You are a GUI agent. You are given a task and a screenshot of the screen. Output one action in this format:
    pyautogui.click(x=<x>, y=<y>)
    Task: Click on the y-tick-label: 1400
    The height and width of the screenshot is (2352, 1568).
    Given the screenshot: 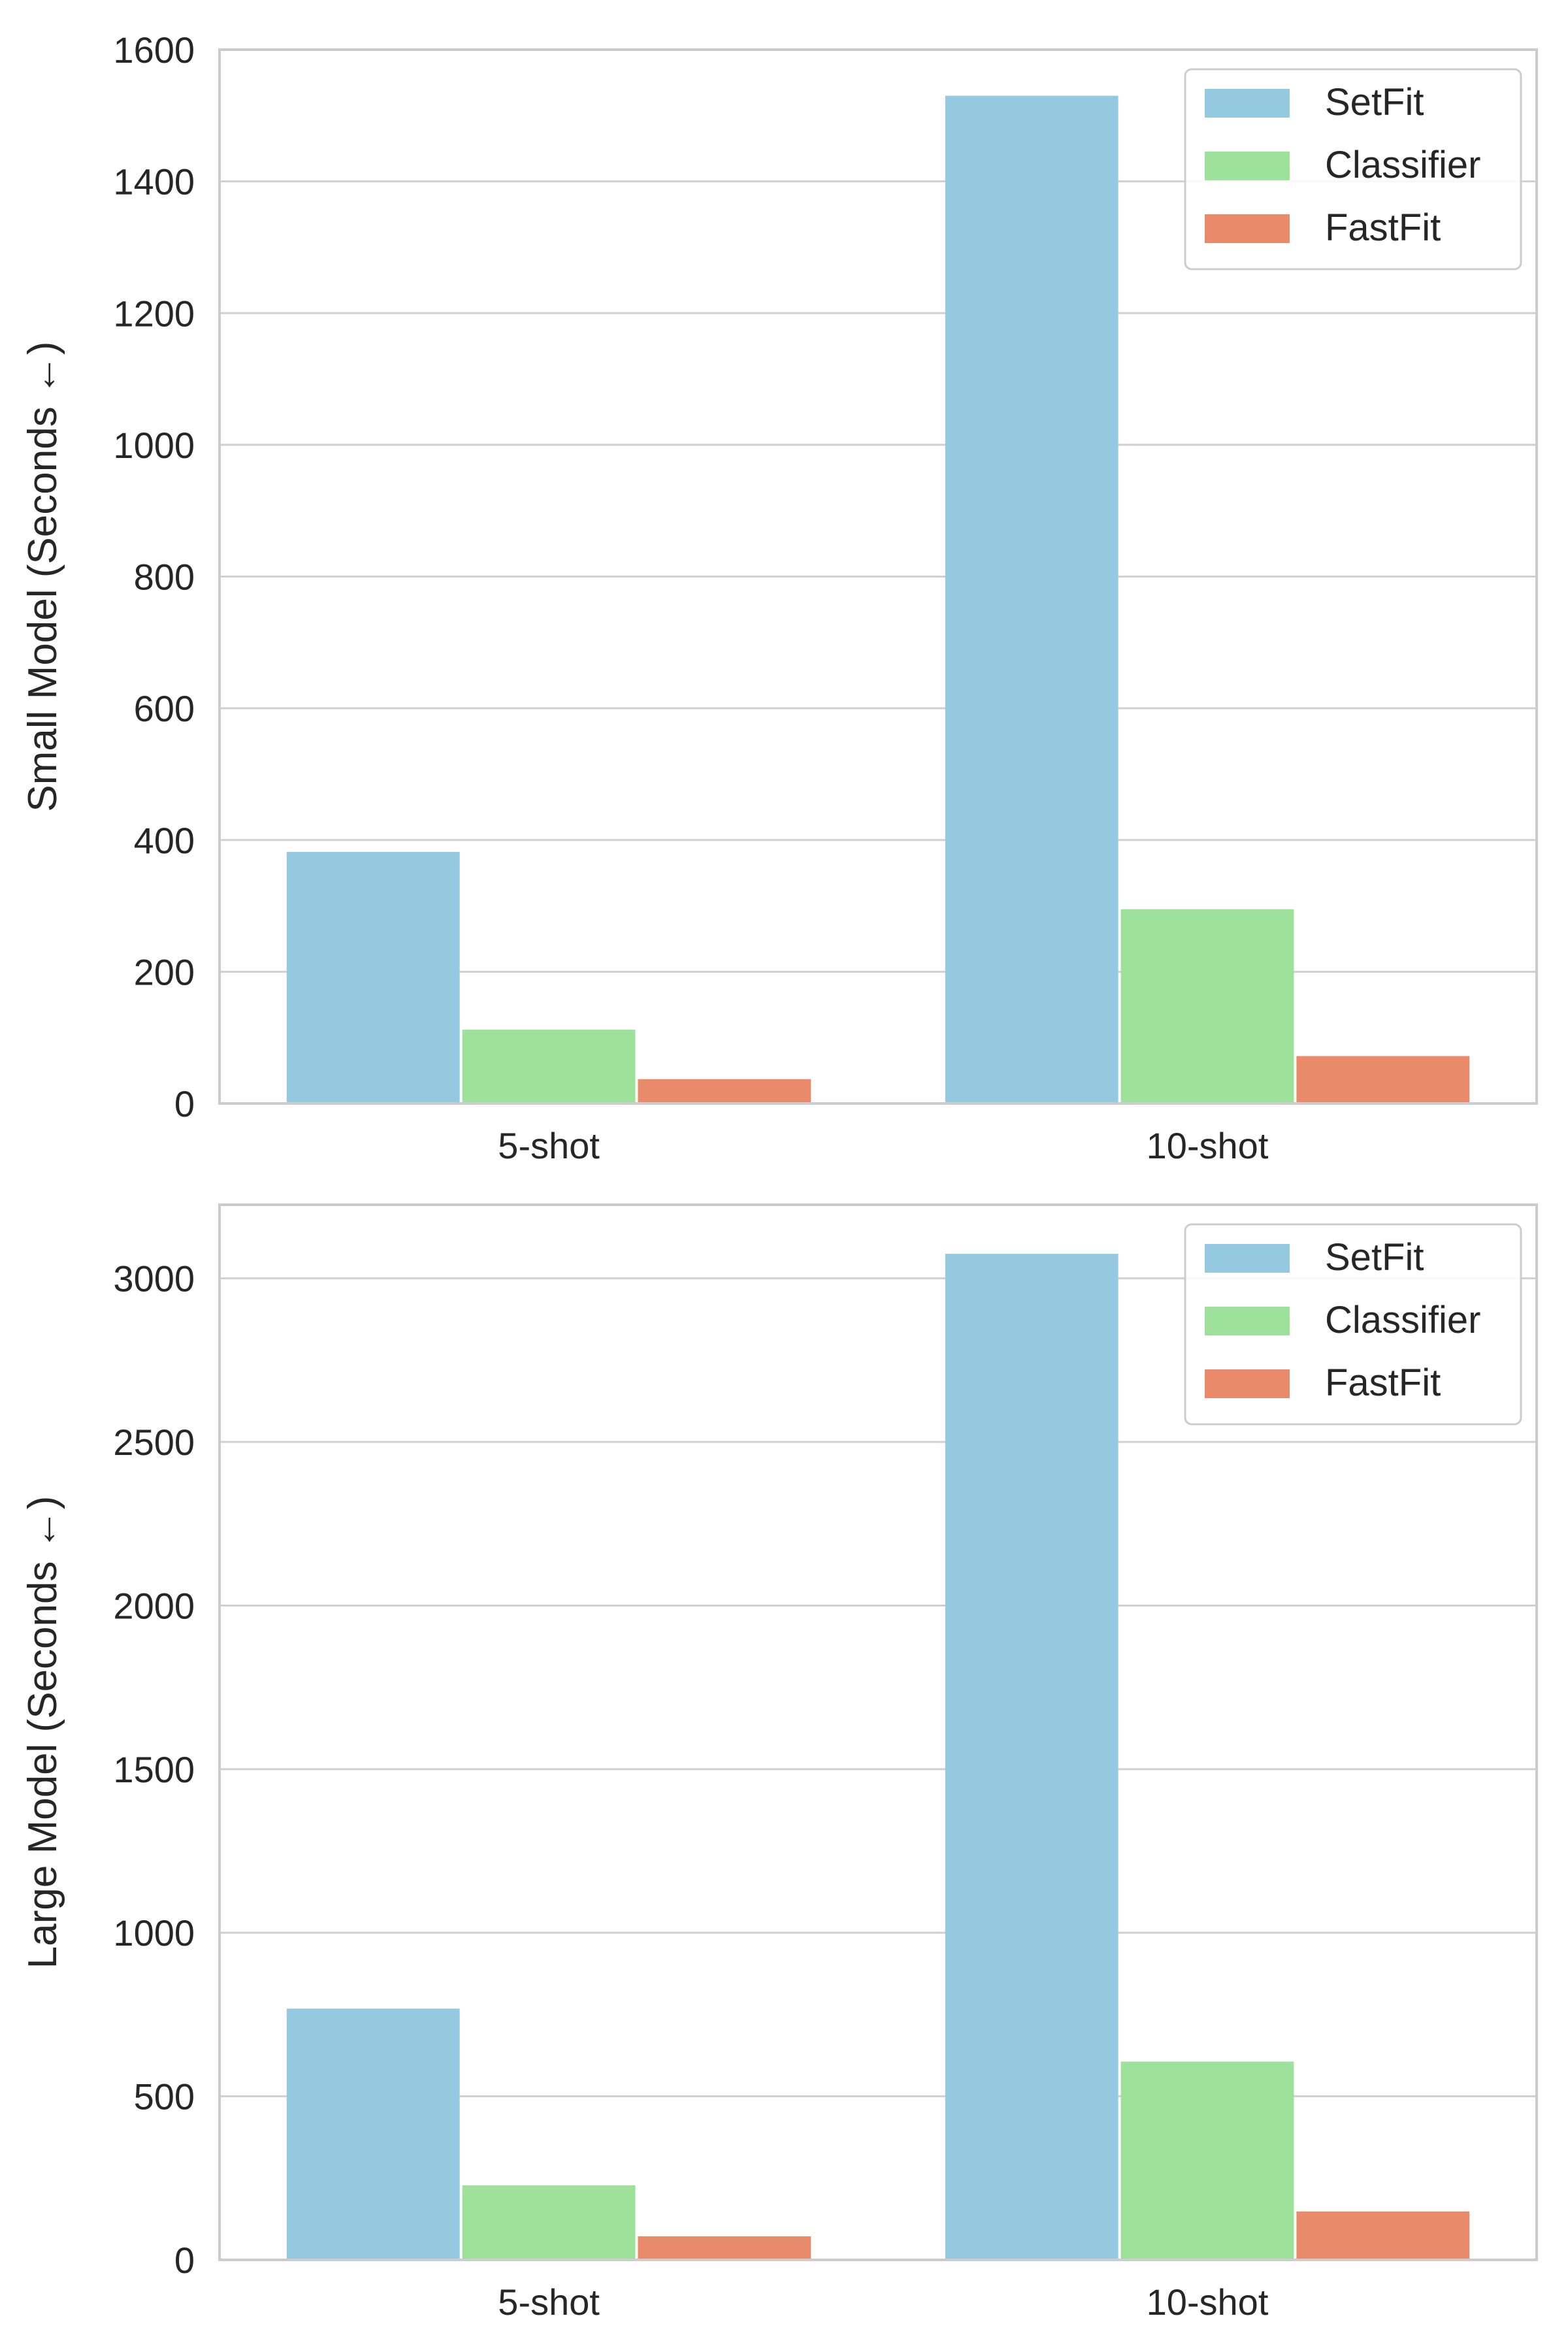 What is the action you would take?
    pyautogui.click(x=154, y=182)
    